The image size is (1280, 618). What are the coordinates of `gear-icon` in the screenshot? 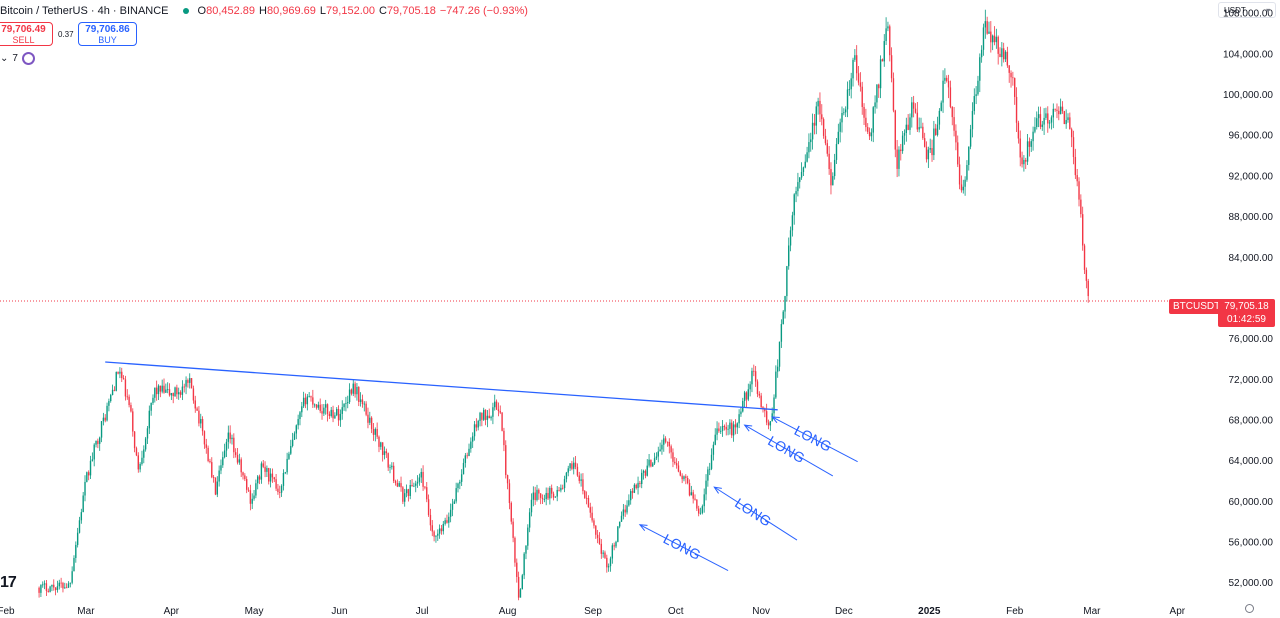 It's located at (1249, 608).